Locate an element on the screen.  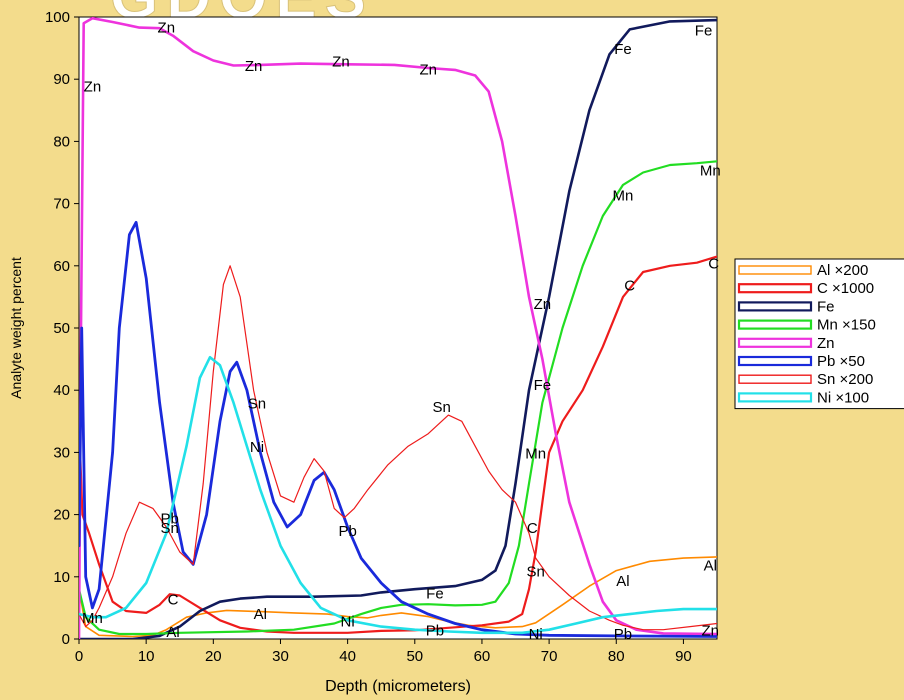
x-tick-label: 90 is located at coordinates (683, 656).